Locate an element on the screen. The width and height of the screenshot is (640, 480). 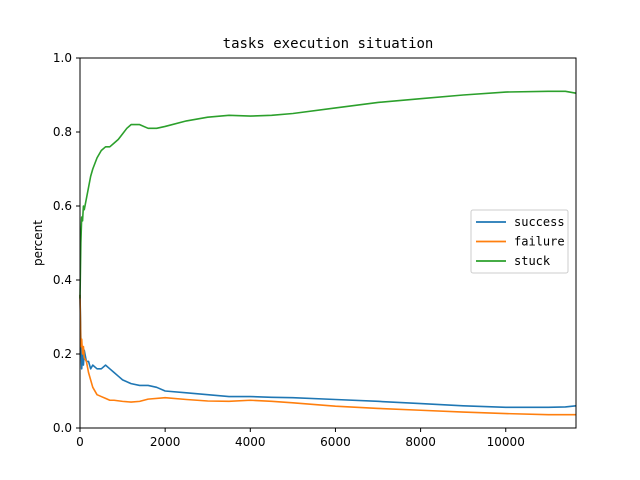
x-tick-label: 0 is located at coordinates (80, 442).